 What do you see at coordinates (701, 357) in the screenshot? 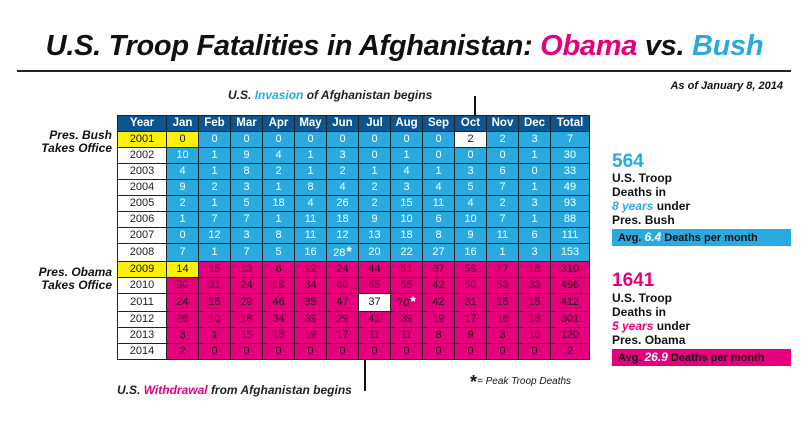
I see `obama-average-box: Avg. 26.9 Deaths per month` at bounding box center [701, 357].